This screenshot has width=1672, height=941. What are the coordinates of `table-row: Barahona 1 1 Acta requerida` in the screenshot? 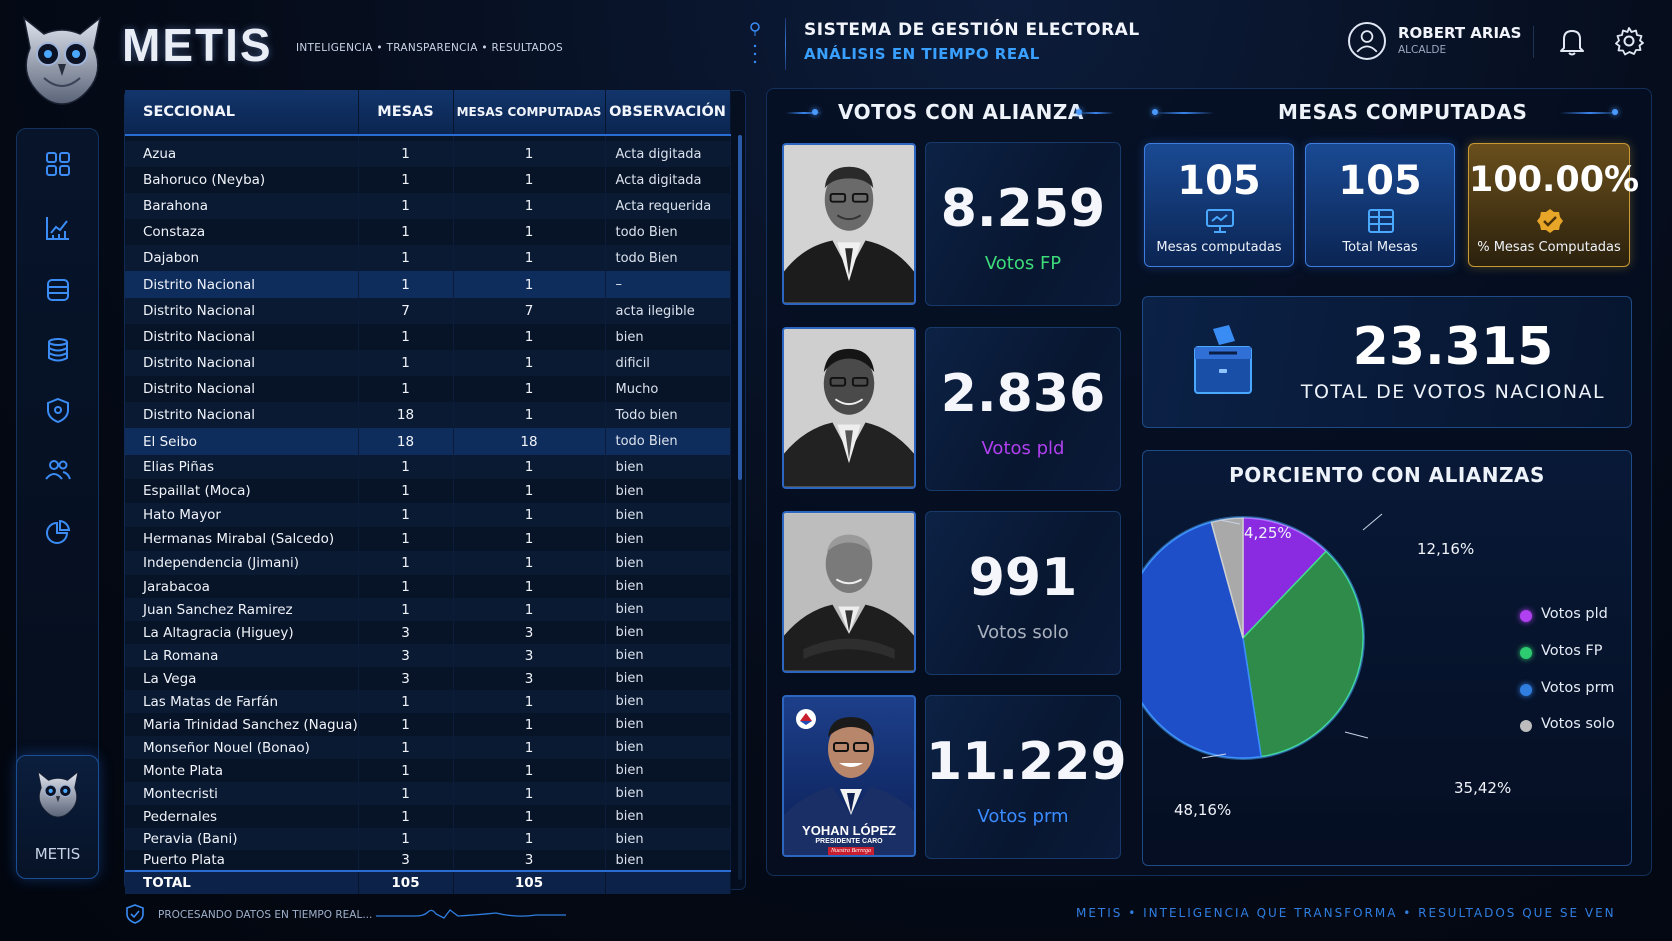 It's located at (428, 206).